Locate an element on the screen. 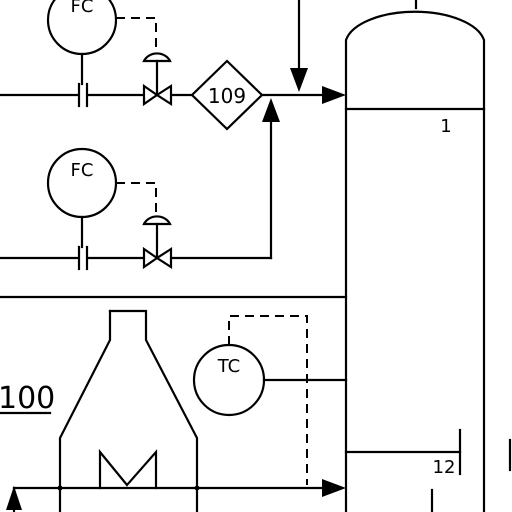 The height and width of the screenshot is (512, 512). arrow-into-column-top is located at coordinates (334, 95).